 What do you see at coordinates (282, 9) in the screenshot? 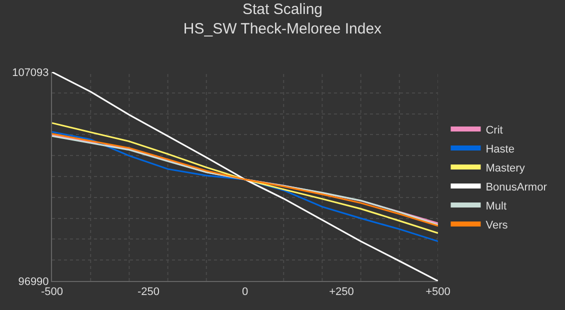
I see `chart-title: Stat Scaling` at bounding box center [282, 9].